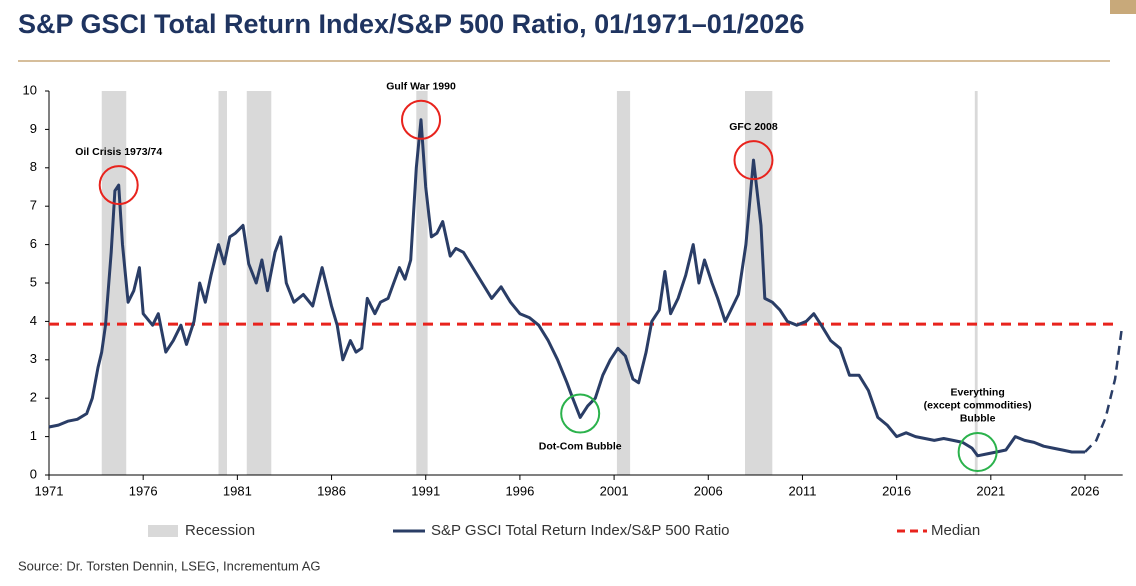 The width and height of the screenshot is (1136, 586). Describe the element at coordinates (421, 87) in the screenshot. I see `annotation-label: Gulf War 1990` at that location.